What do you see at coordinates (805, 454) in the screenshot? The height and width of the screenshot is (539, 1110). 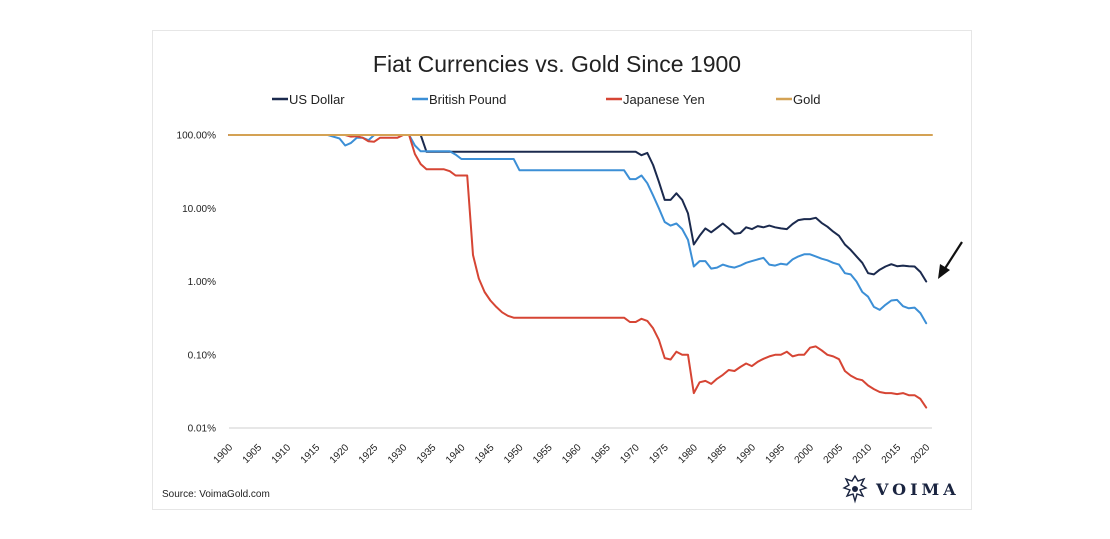 I see `x-tick-label: 2000` at bounding box center [805, 454].